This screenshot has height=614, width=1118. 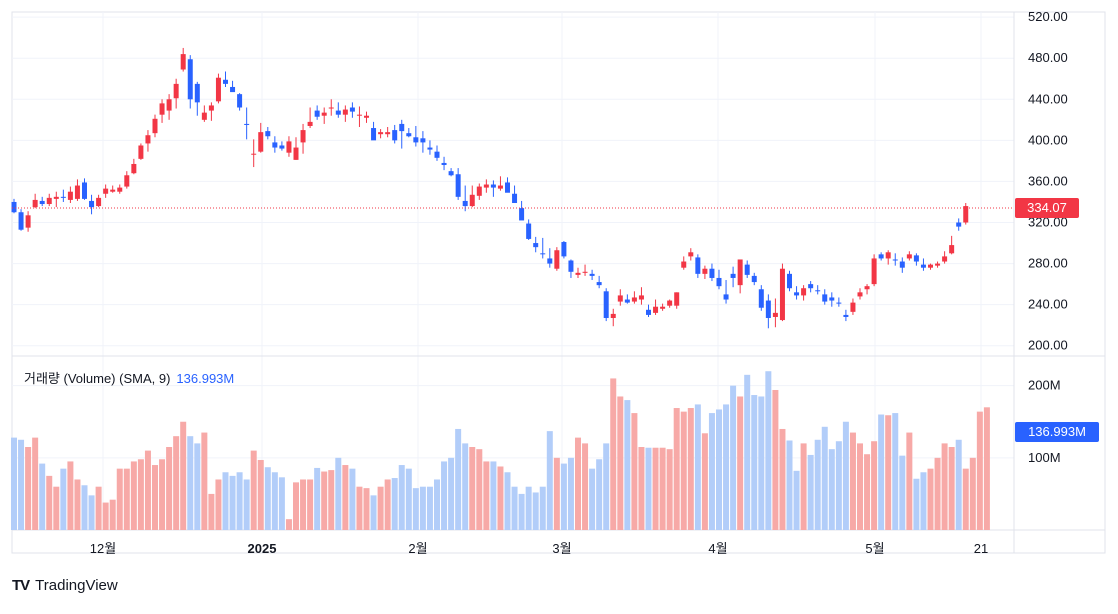 I want to click on volume-legend-label: 거래량 (Volume) (SMA, 9), so click(x=97, y=378).